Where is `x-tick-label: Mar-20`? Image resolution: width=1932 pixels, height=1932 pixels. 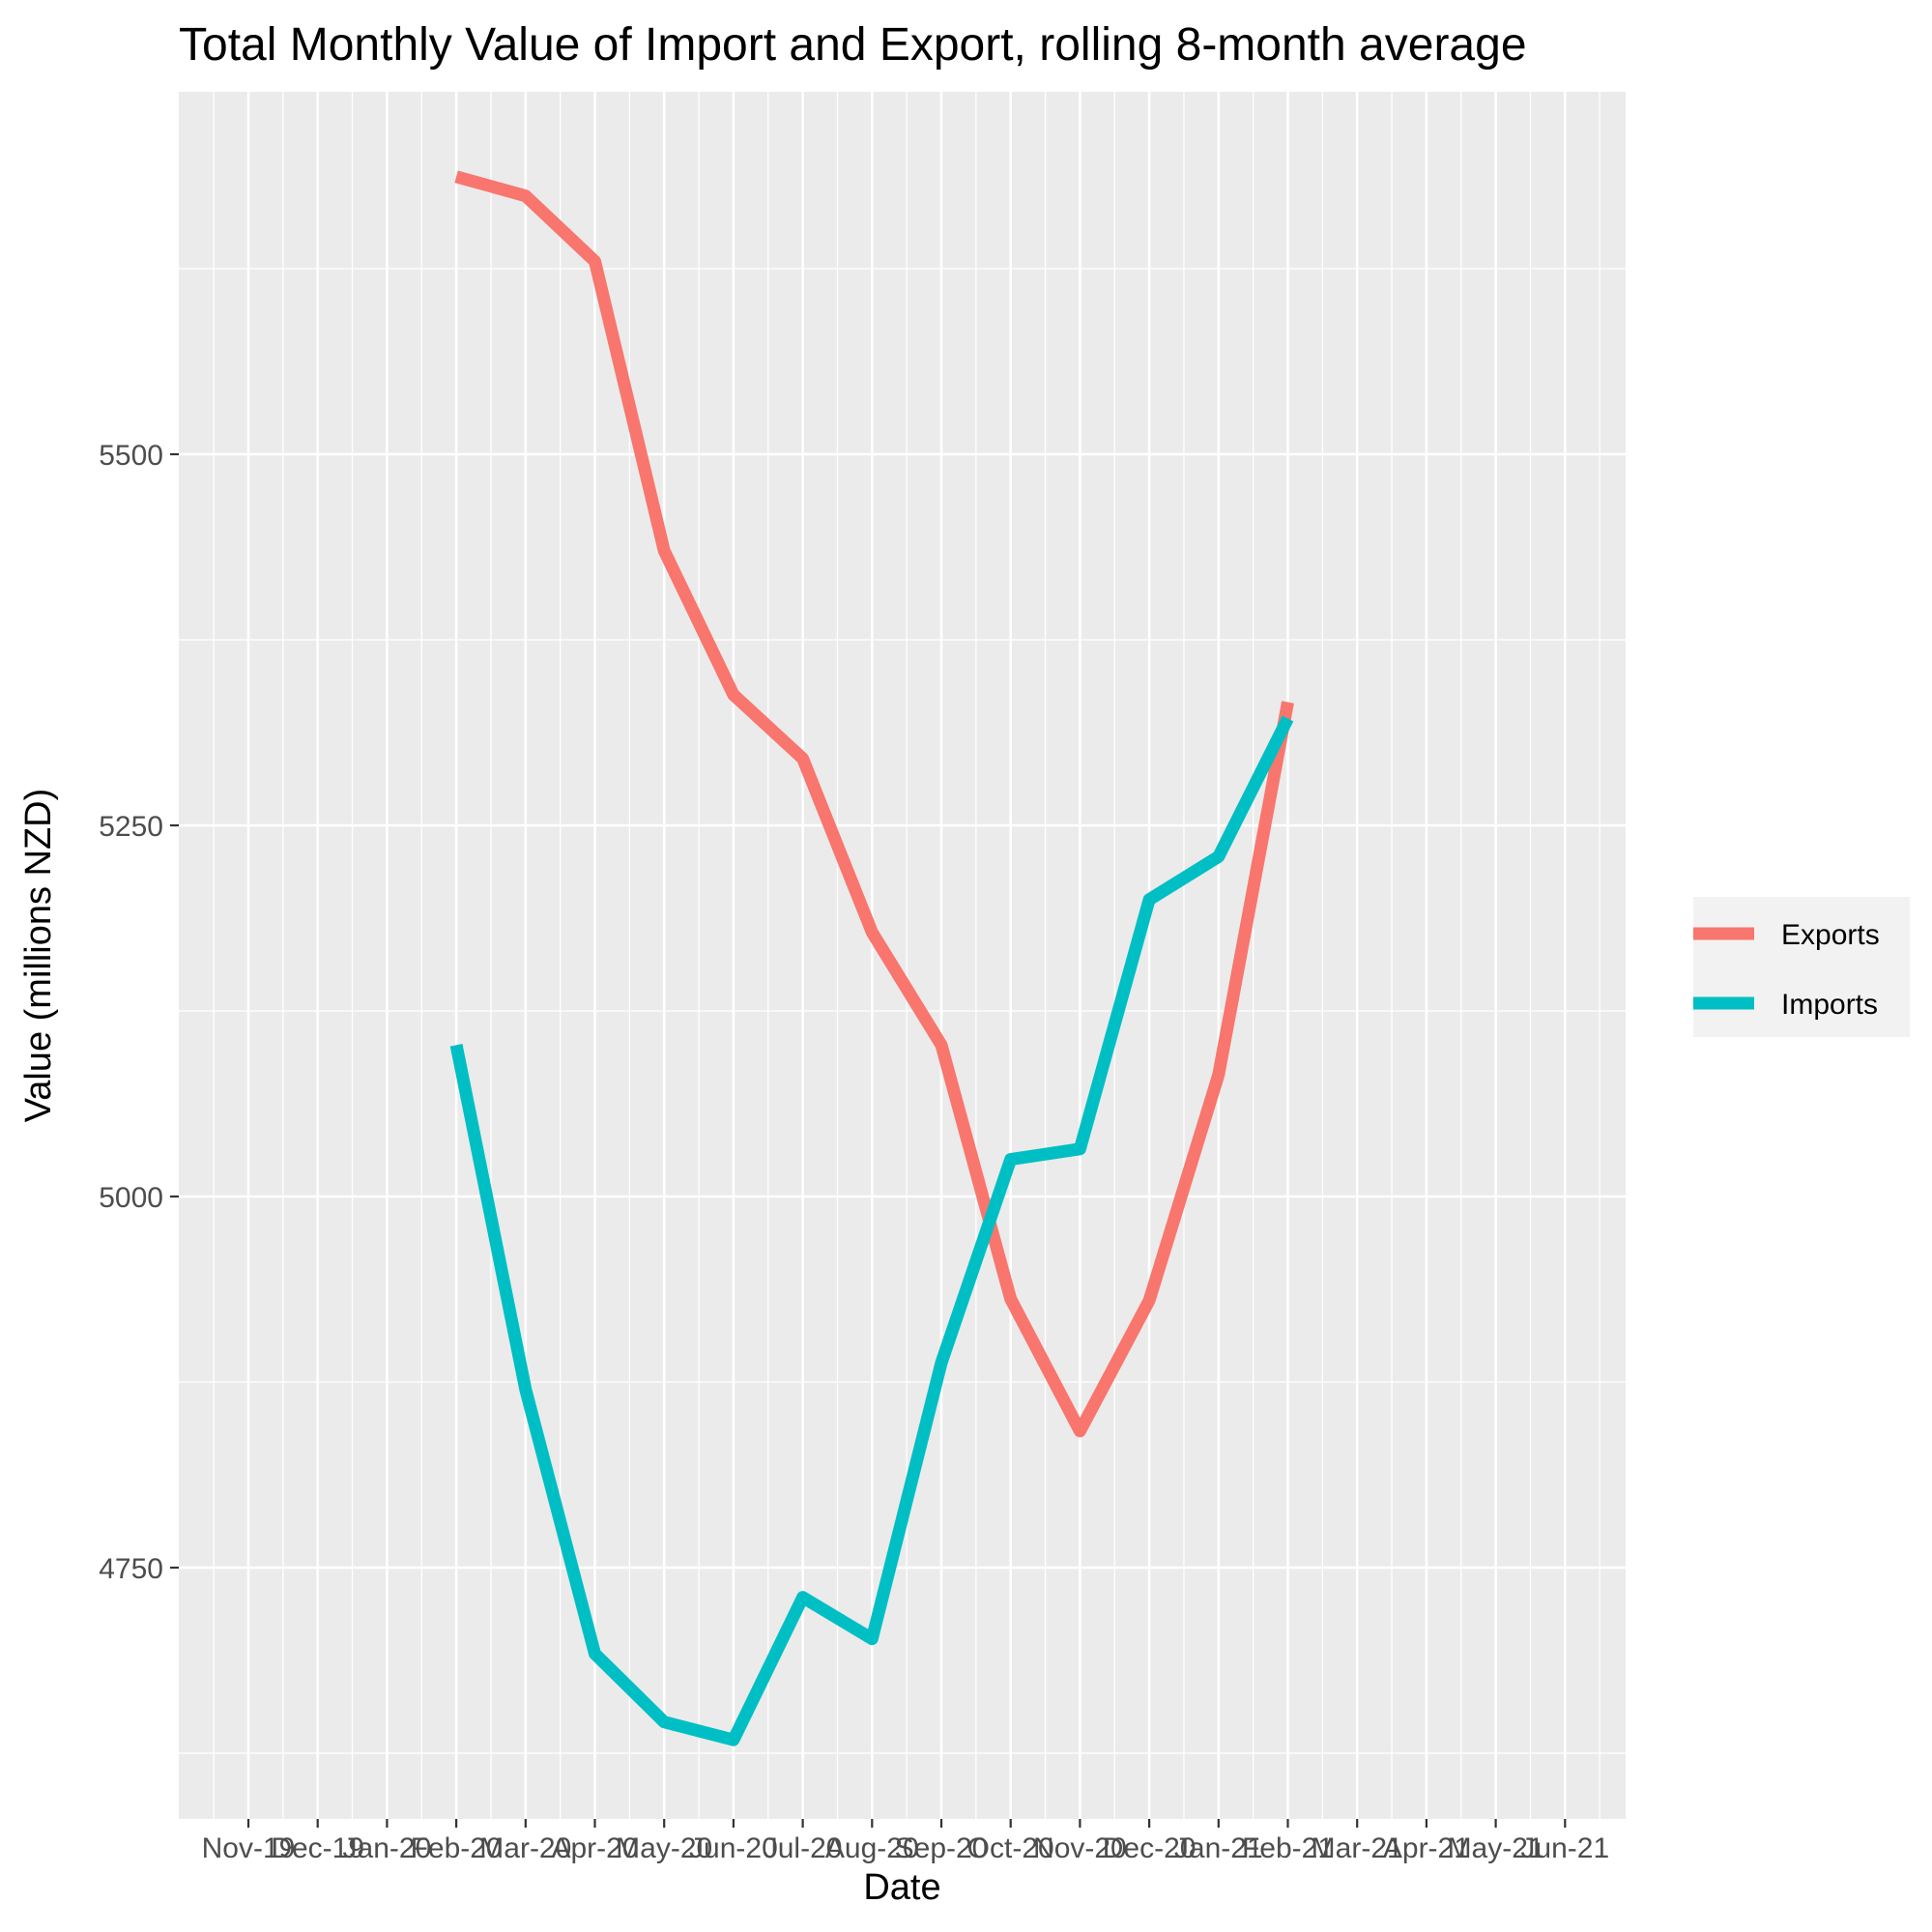
x-tick-label: Mar-20 is located at coordinates (525, 1848).